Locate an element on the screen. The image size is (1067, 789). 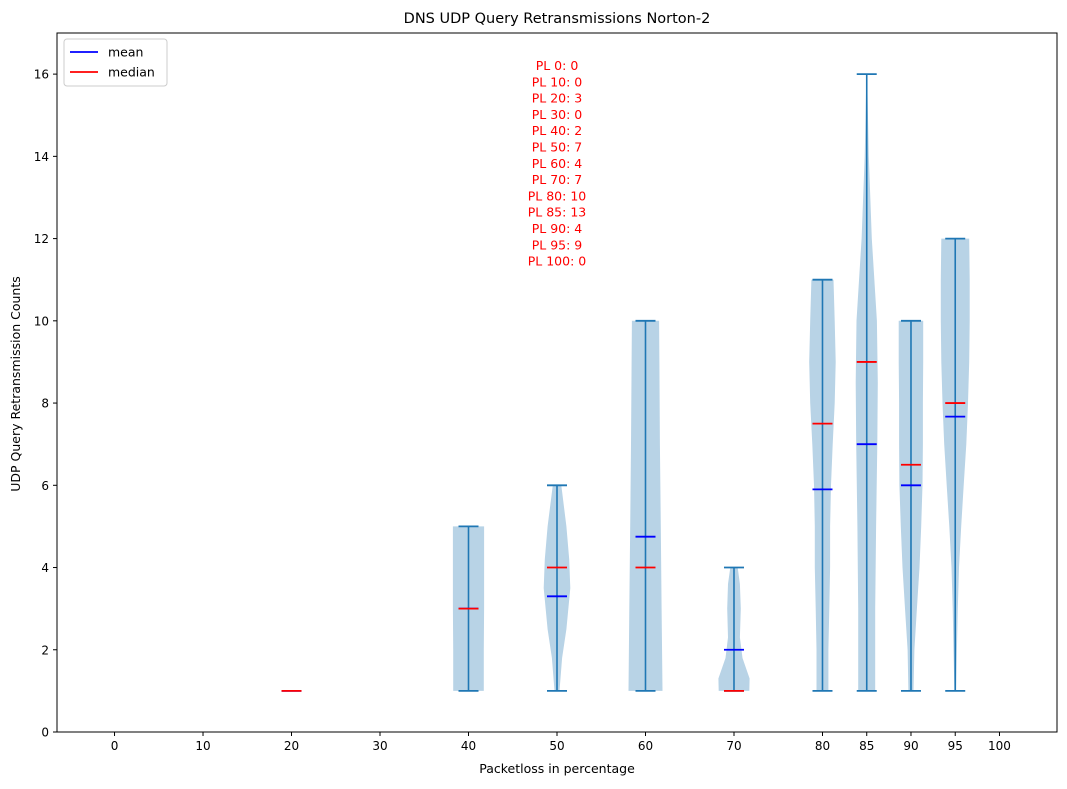
x-tick-label: 80 is located at coordinates (822, 746).